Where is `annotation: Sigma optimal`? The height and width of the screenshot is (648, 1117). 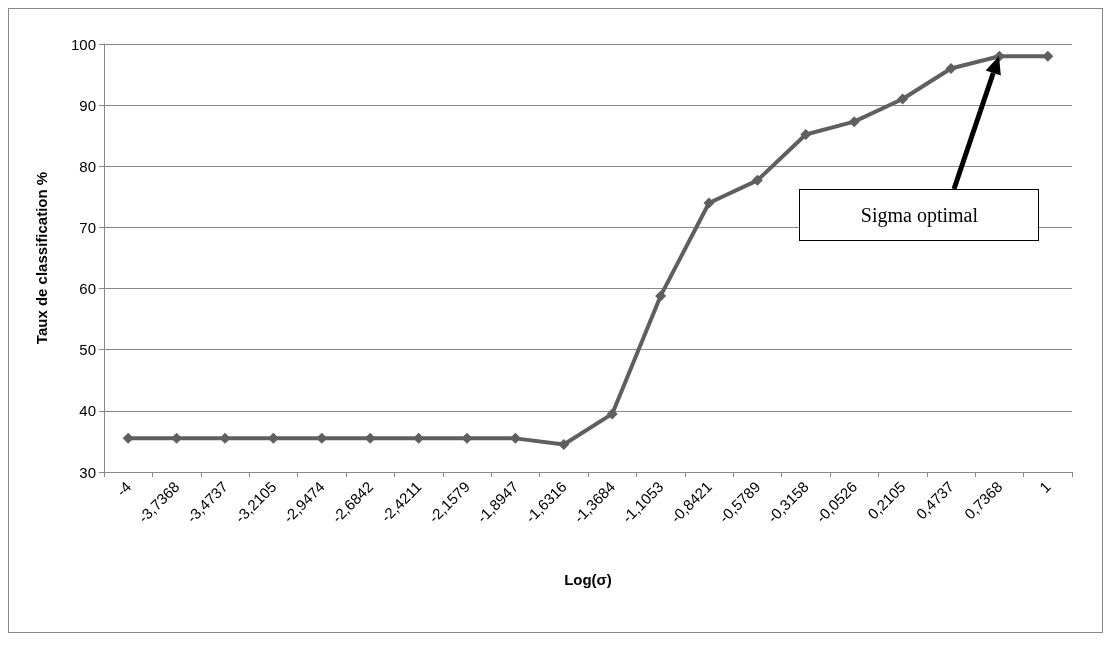 annotation: Sigma optimal is located at coordinates (919, 215).